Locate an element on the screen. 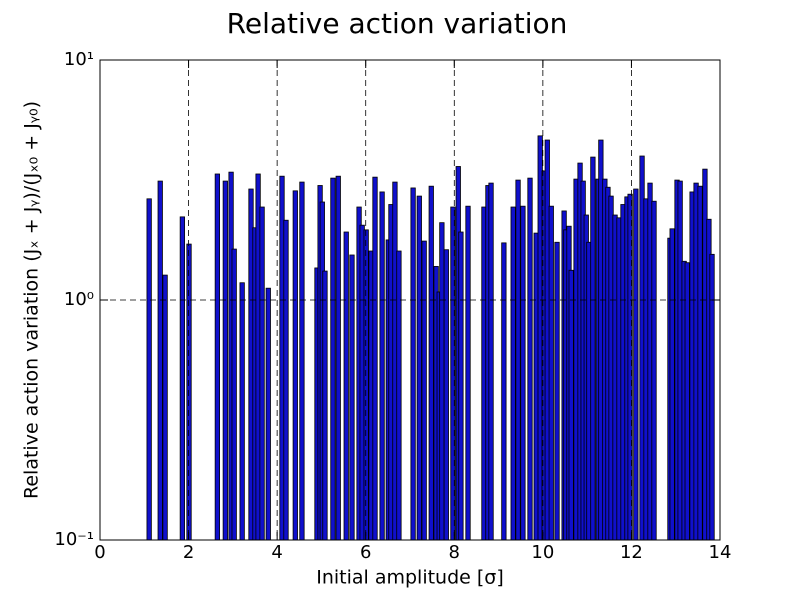 The height and width of the screenshot is (604, 800). x-tick-label: 10 is located at coordinates (542, 552).